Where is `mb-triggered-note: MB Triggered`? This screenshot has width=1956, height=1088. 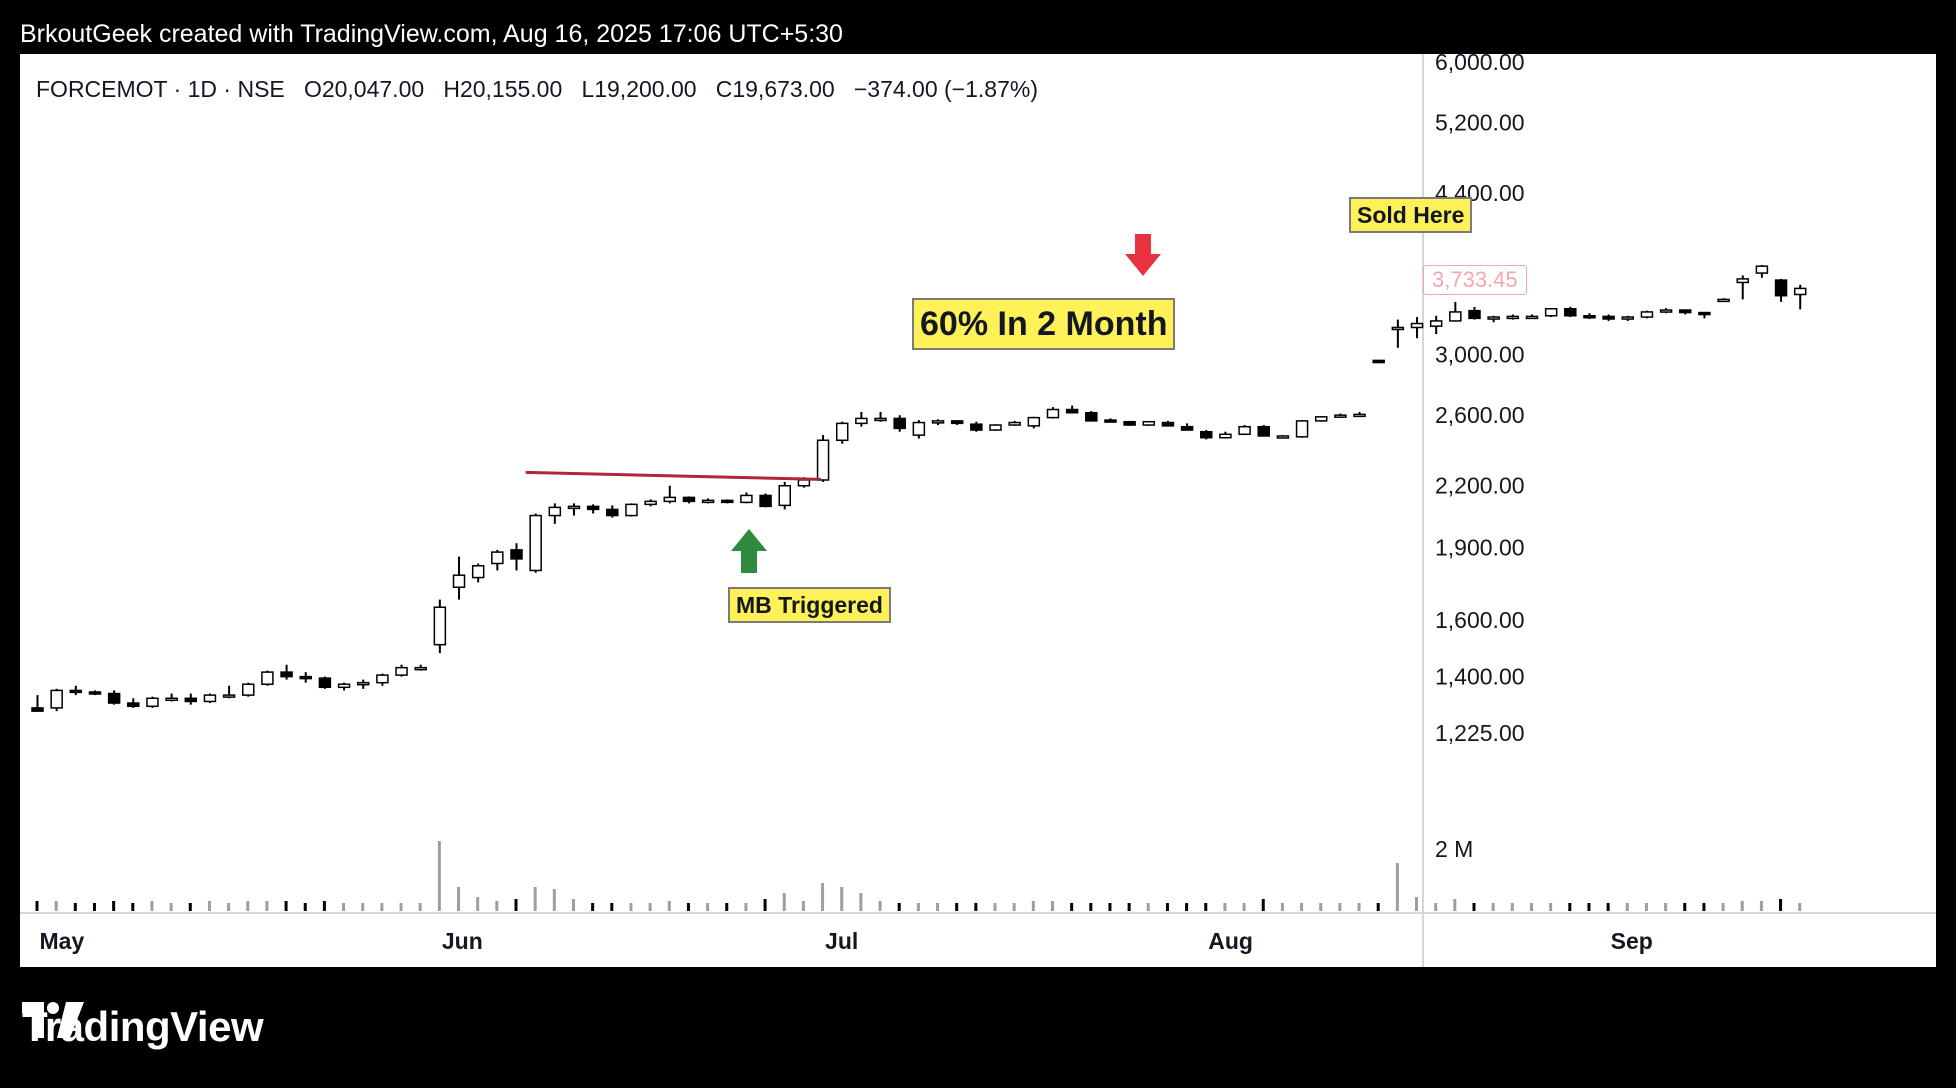 mb-triggered-note: MB Triggered is located at coordinates (809, 605).